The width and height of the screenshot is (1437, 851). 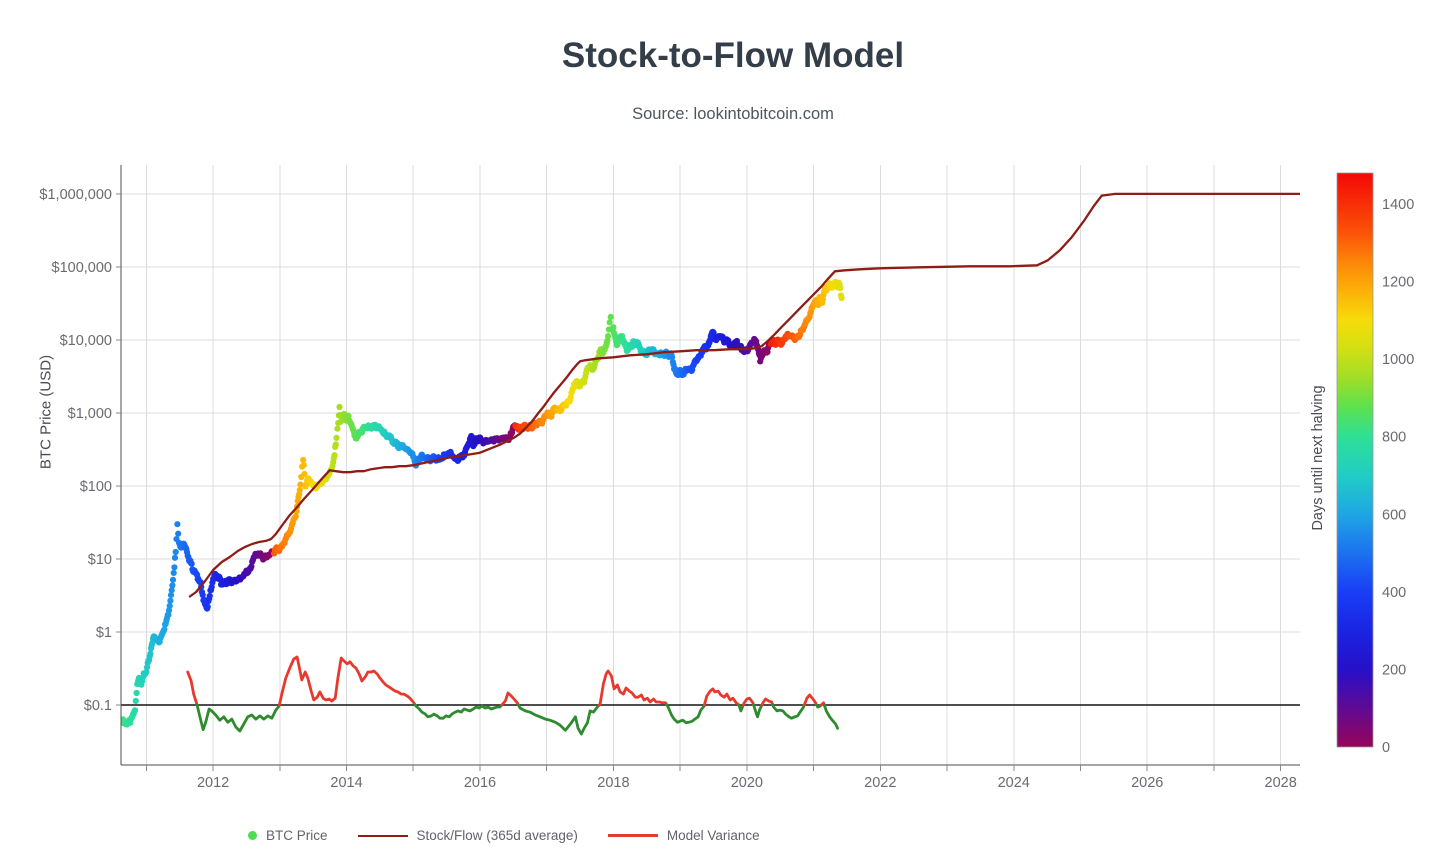 What do you see at coordinates (880, 783) in the screenshot?
I see `x-tick-label: 2022` at bounding box center [880, 783].